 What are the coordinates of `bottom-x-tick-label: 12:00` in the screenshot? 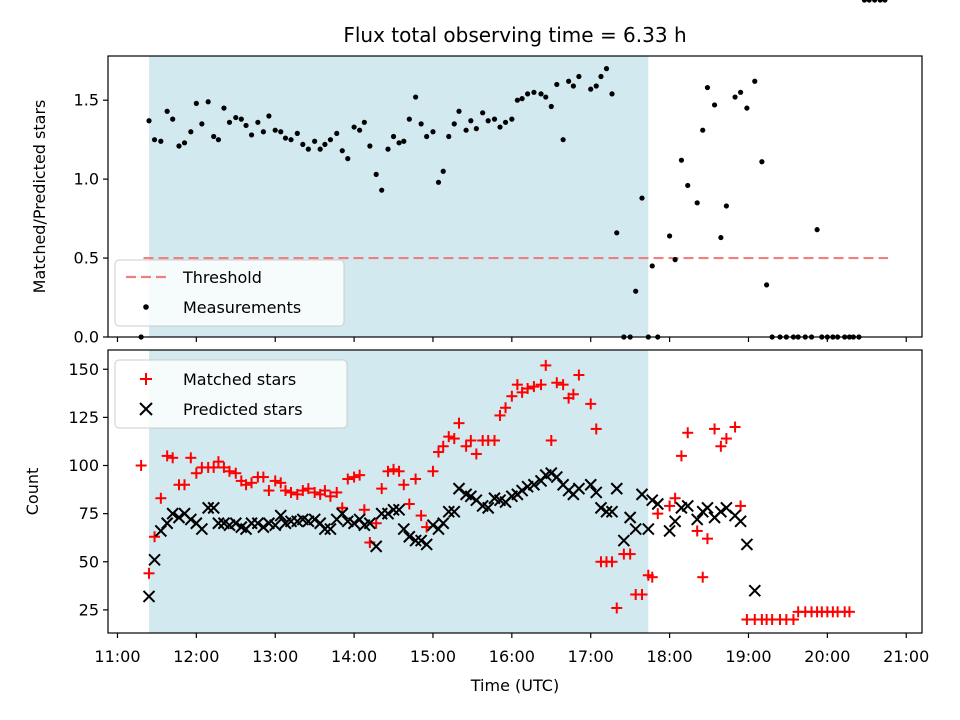 It's located at (196, 656).